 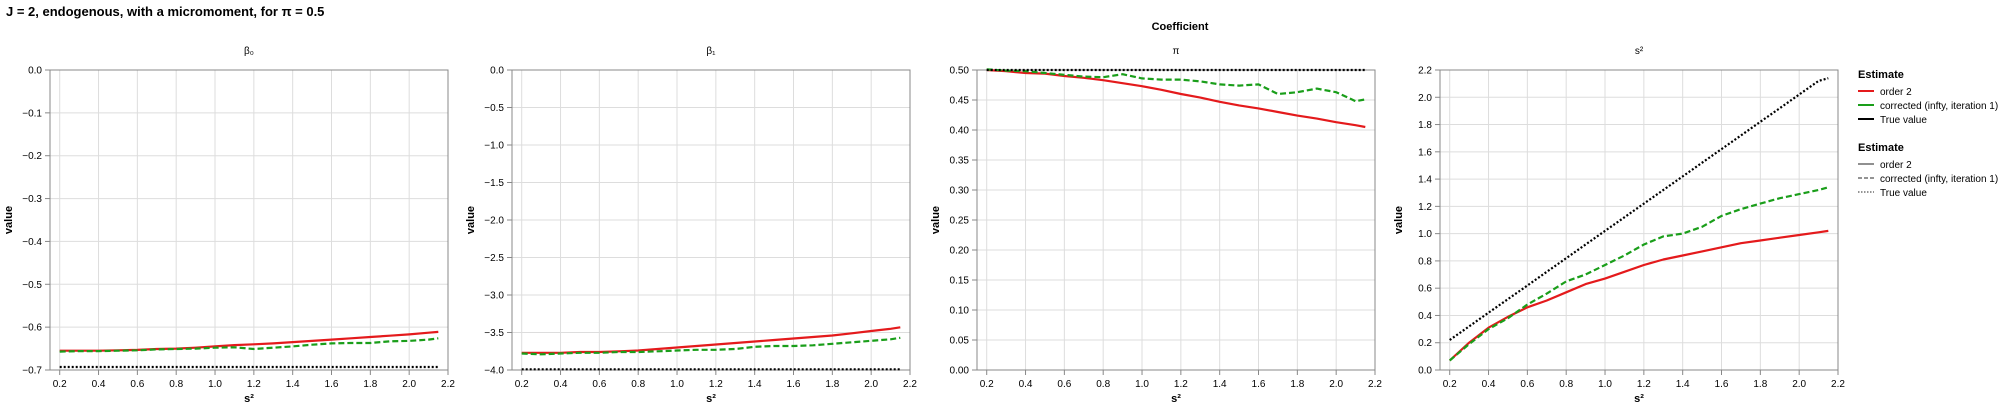 I want to click on y-tick-label: −0.1, so click(x=32, y=113).